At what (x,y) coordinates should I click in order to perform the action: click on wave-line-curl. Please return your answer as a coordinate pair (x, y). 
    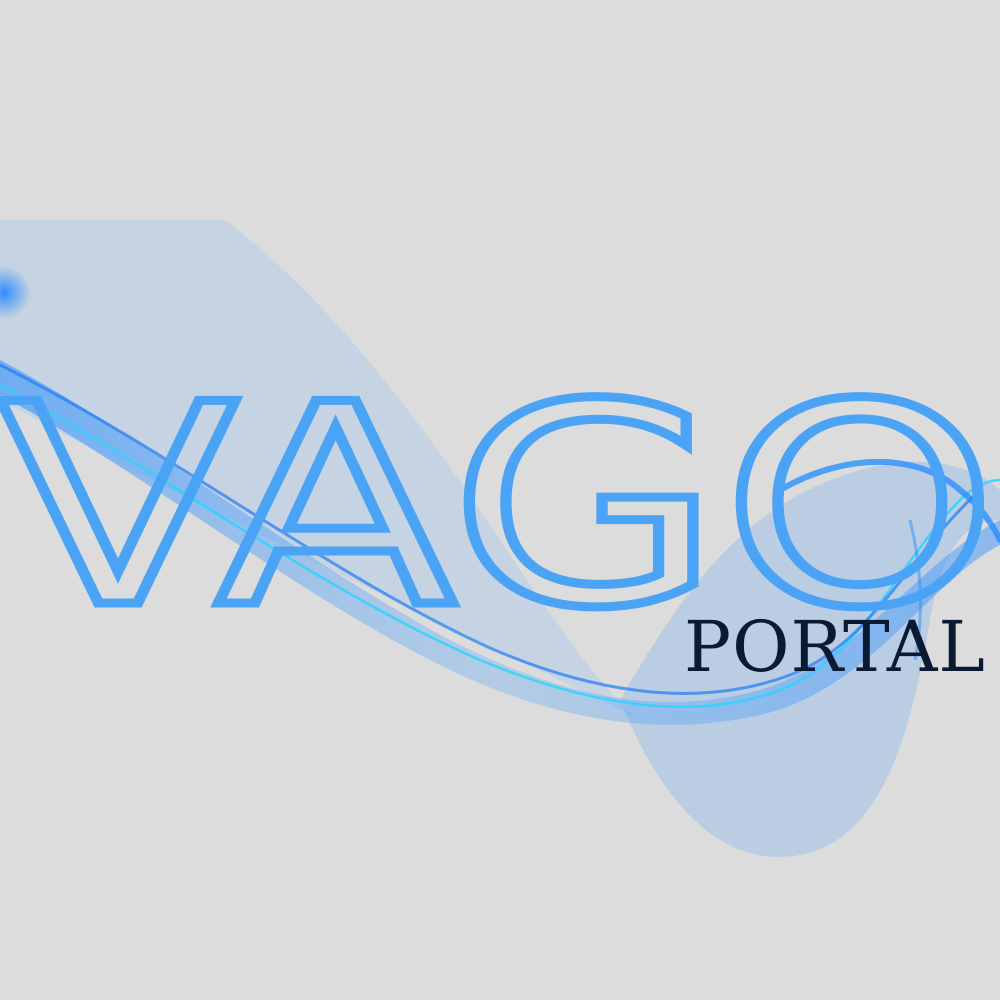
    Looking at the image, I should click on (888, 500).